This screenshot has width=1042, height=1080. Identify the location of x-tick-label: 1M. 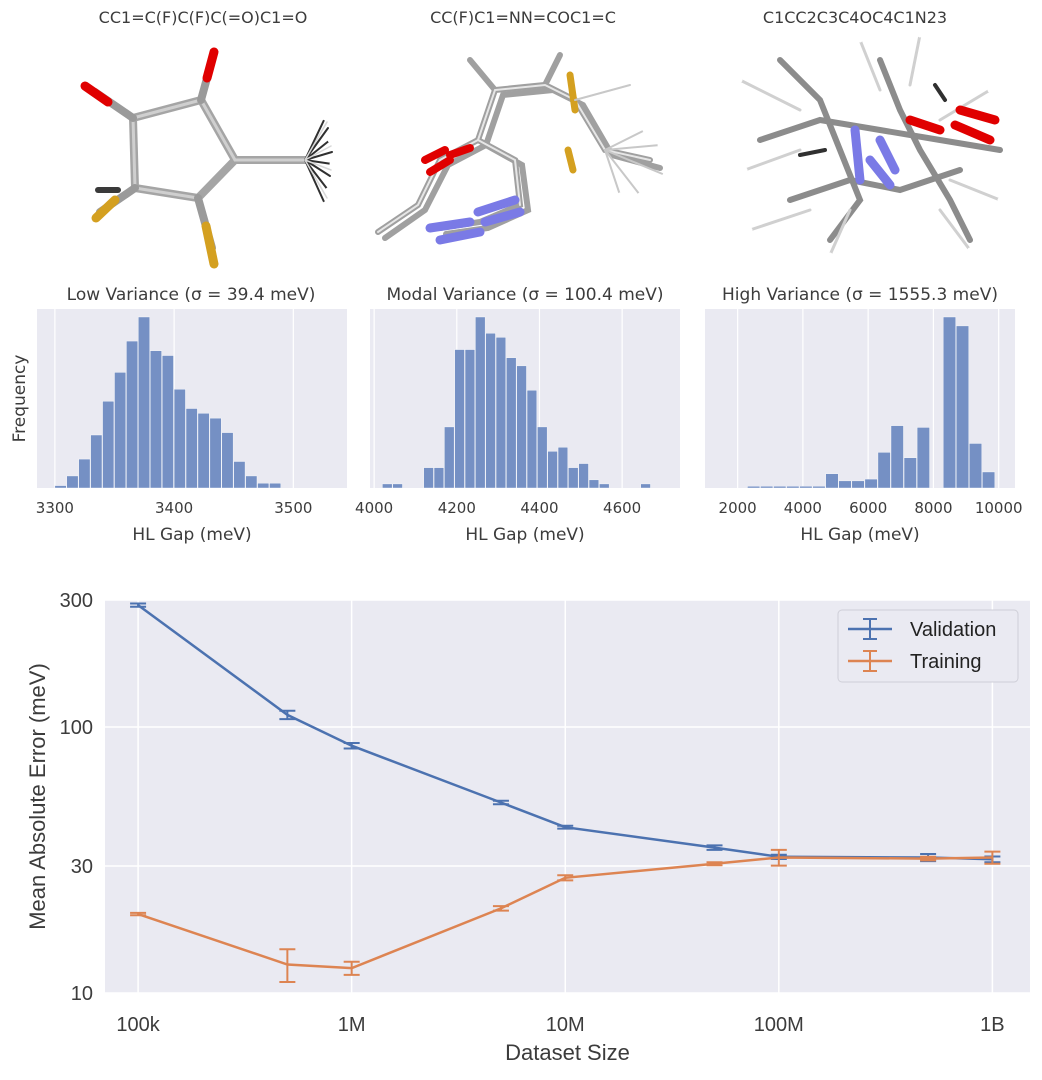
(352, 1025).